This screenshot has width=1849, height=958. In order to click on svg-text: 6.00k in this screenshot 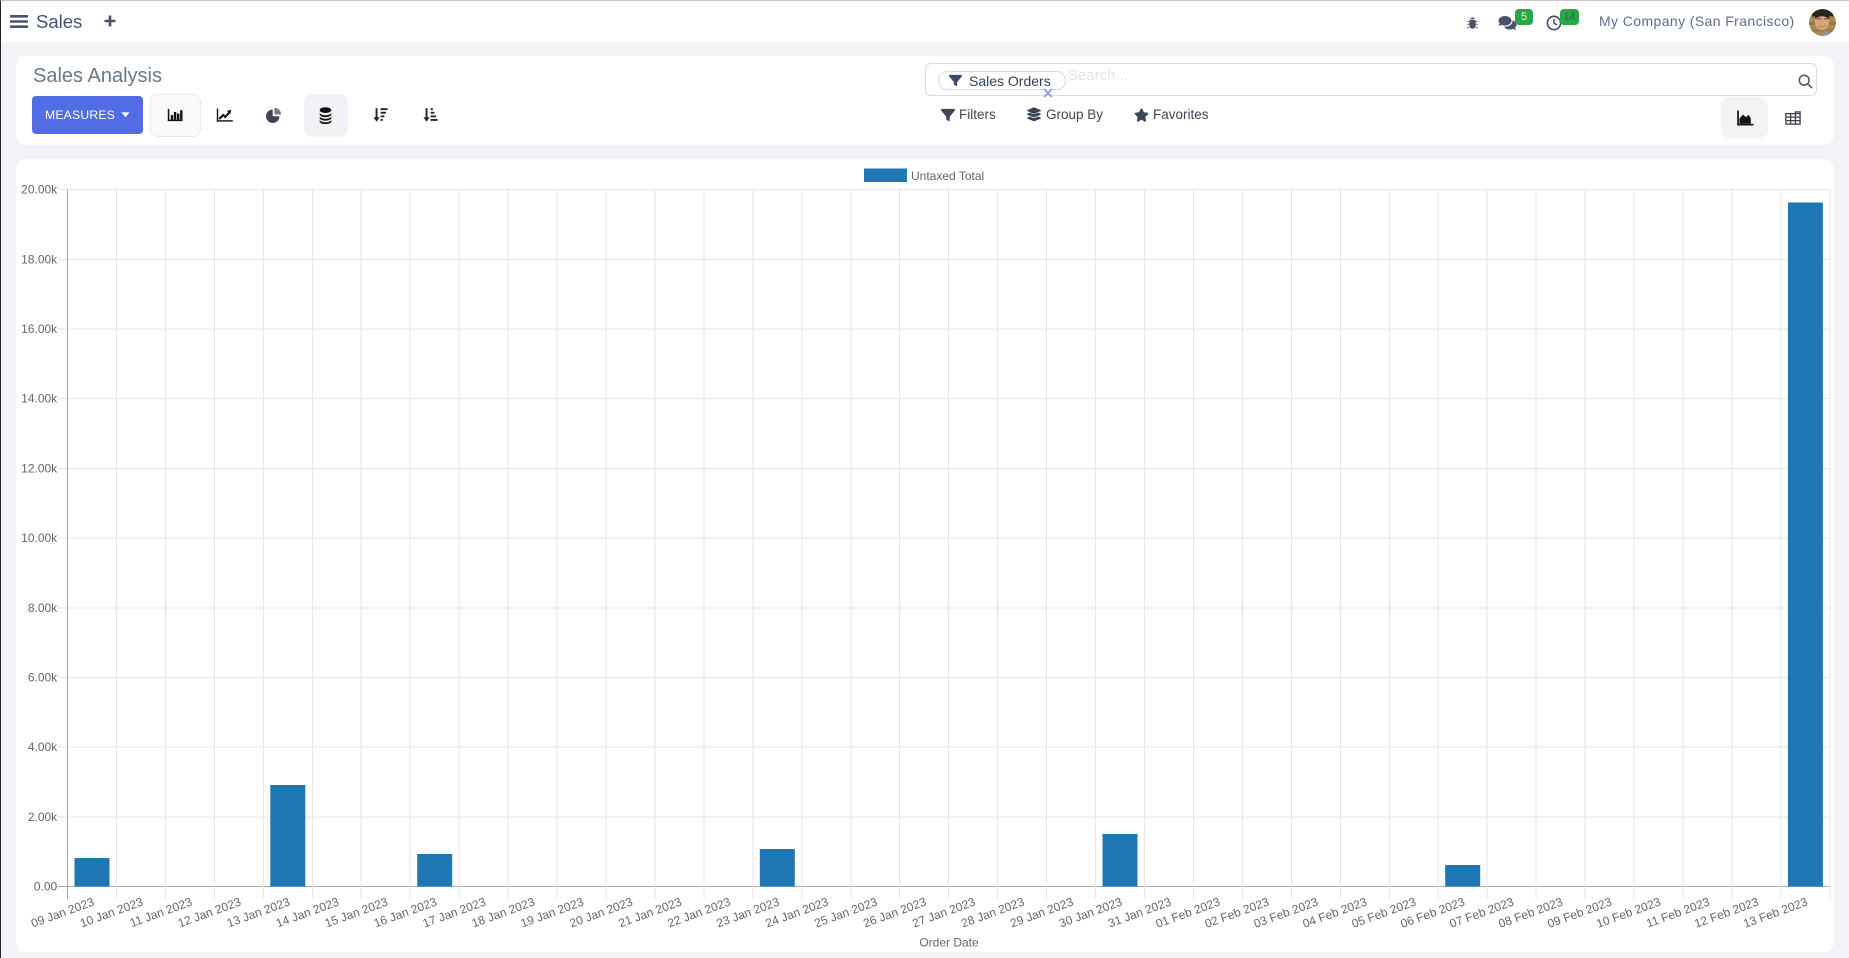, I will do `click(43, 678)`.